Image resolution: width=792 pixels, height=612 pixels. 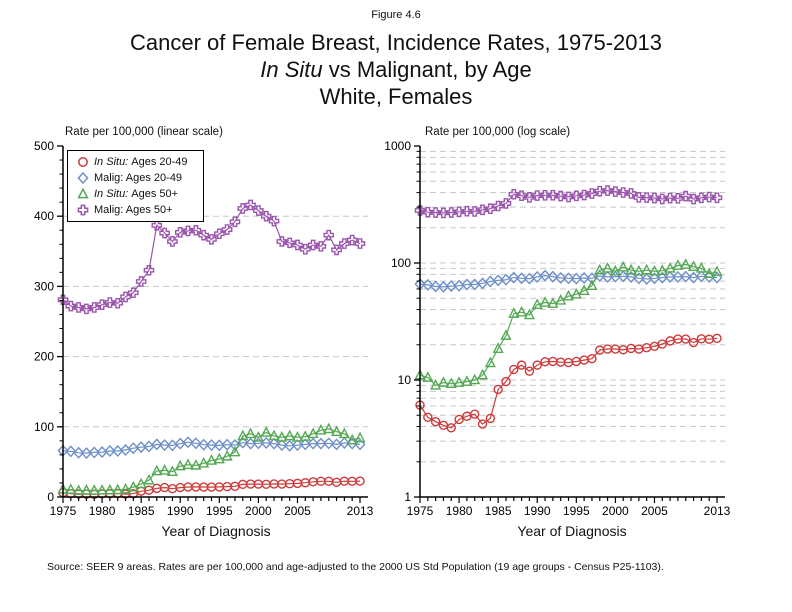 I want to click on log-x-ticks: 1975 1980 1985 1990 1995 2000 2005 2013, so click(x=569, y=507).